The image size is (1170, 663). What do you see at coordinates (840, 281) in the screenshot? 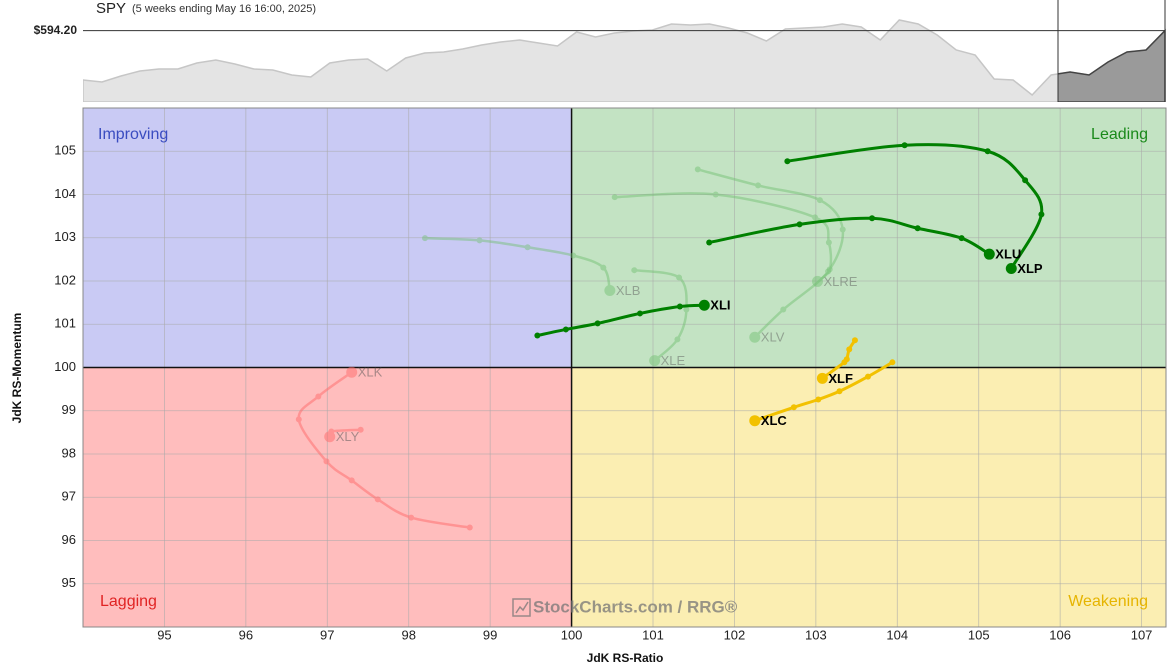
I see `series-label: XLRE` at bounding box center [840, 281].